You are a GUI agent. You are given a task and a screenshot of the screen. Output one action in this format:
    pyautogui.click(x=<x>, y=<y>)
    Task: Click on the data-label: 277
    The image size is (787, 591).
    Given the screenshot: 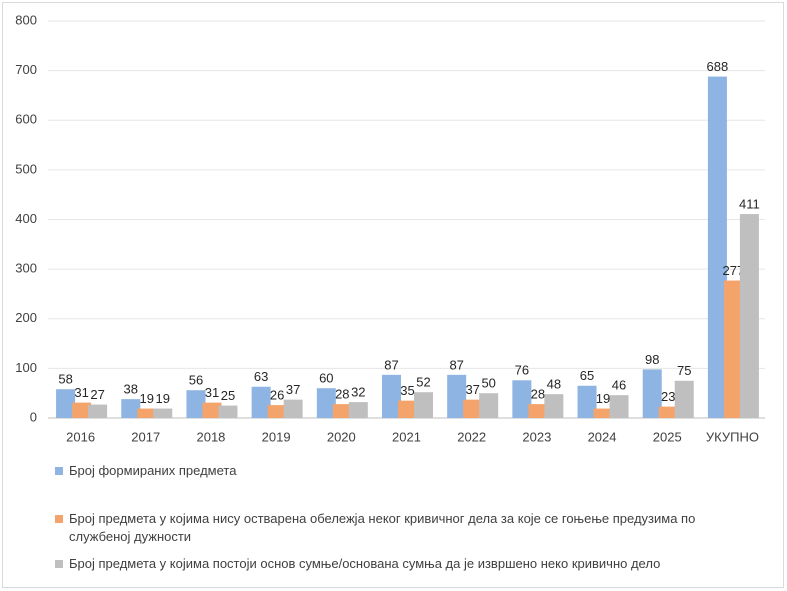 What is the action you would take?
    pyautogui.click(x=734, y=270)
    